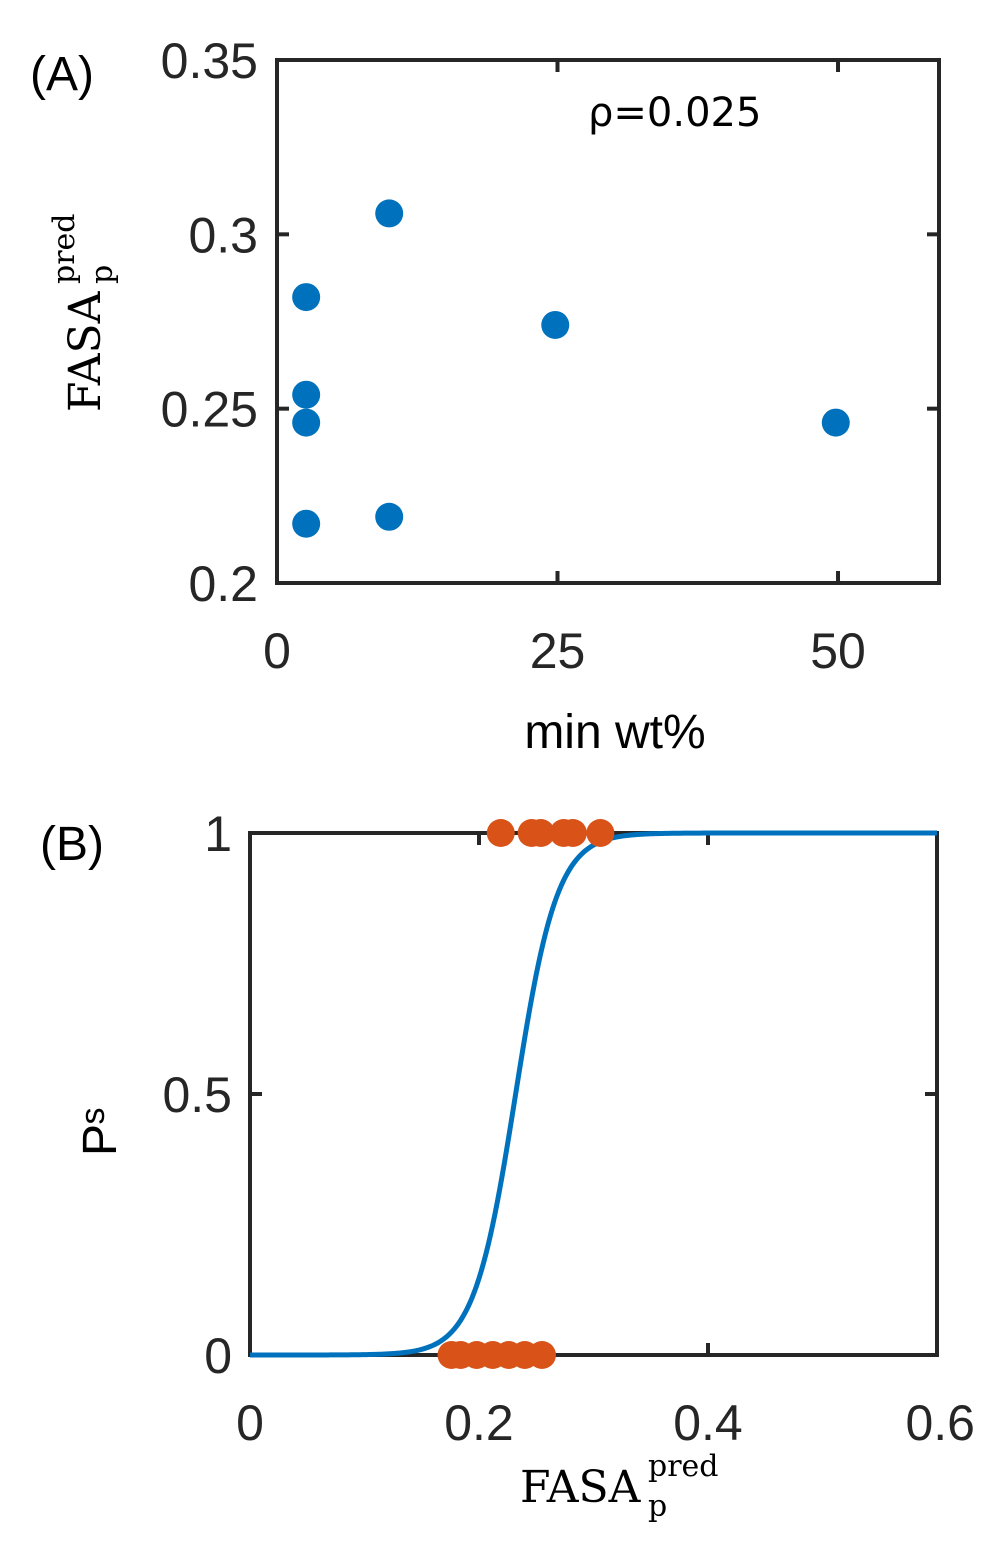 The width and height of the screenshot is (1004, 1566). I want to click on panel-b-y-tick-label: 0.5, so click(197, 1095).